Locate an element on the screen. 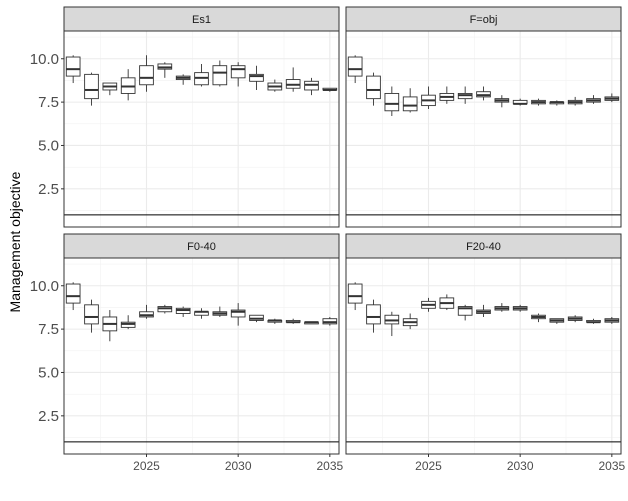 Image resolution: width=628 pixels, height=501 pixels. facet-title: Es1 is located at coordinates (201, 20).